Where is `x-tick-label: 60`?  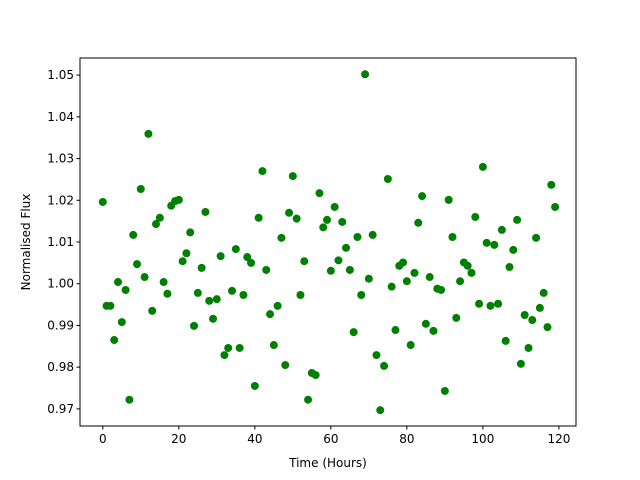
x-tick-label: 60 is located at coordinates (330, 439).